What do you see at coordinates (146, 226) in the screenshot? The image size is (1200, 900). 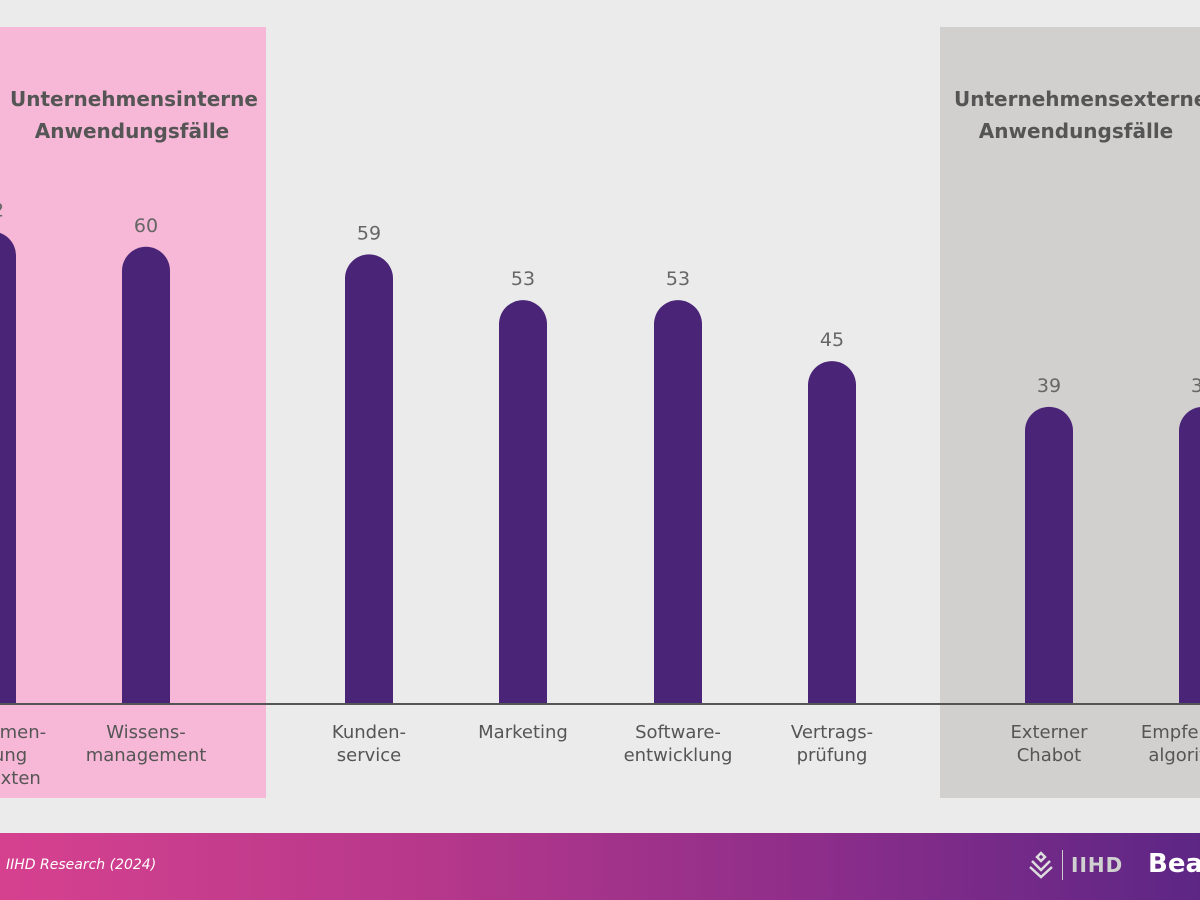 I see `data-label: 60` at bounding box center [146, 226].